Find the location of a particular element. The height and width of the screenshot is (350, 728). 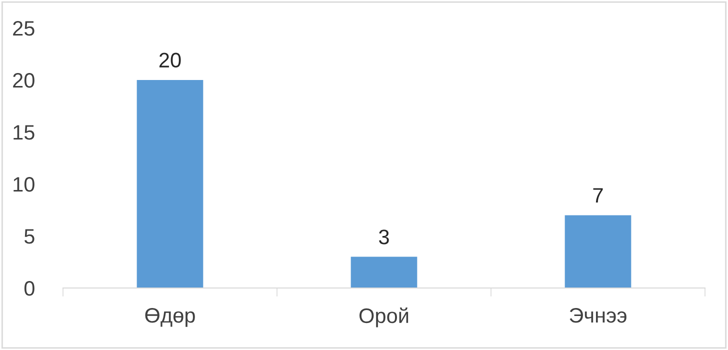

y-tick-label: 15 is located at coordinates (24, 132).